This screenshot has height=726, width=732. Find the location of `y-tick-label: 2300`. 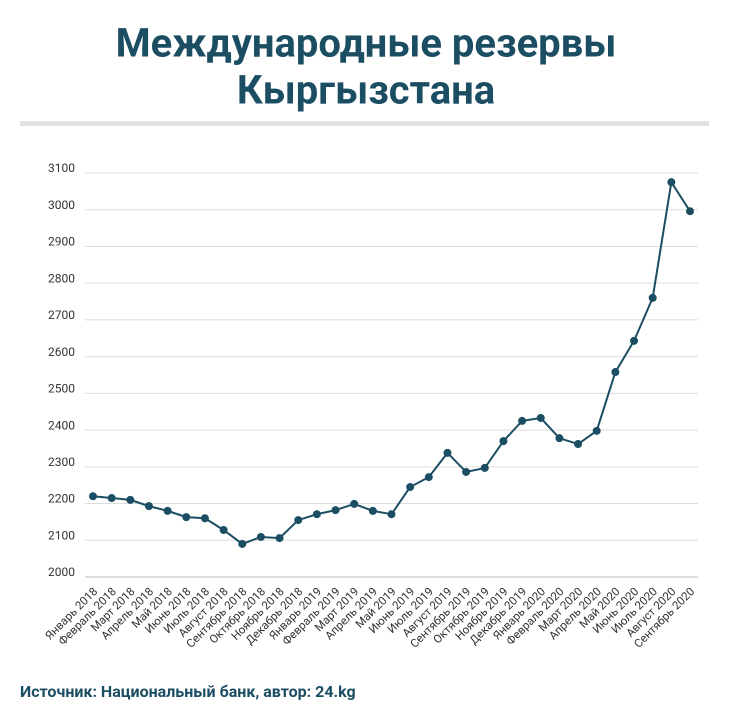

y-tick-label: 2300 is located at coordinates (61, 462).